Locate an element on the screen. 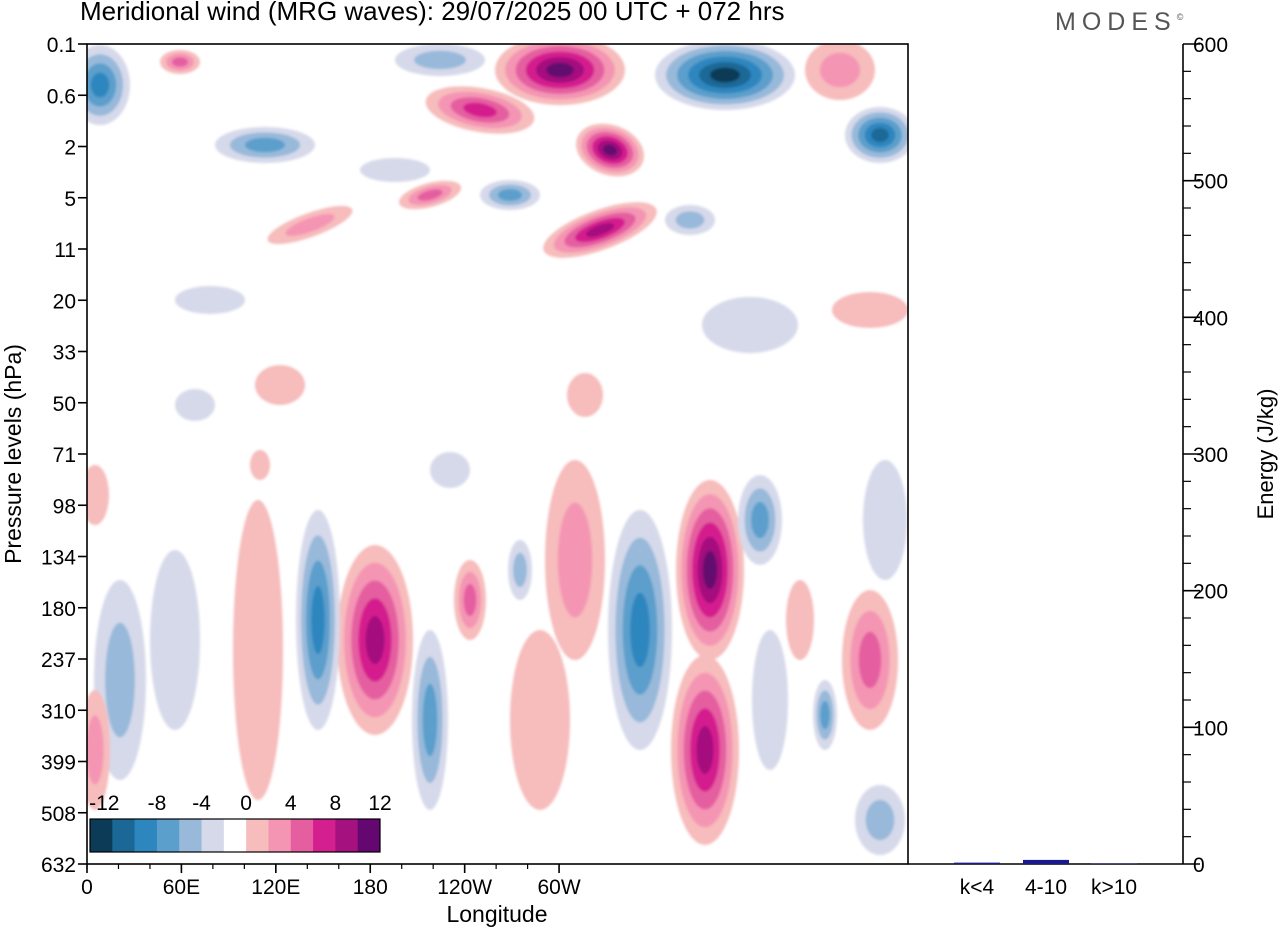  energy-category-label: 4-10 is located at coordinates (1046, 887).